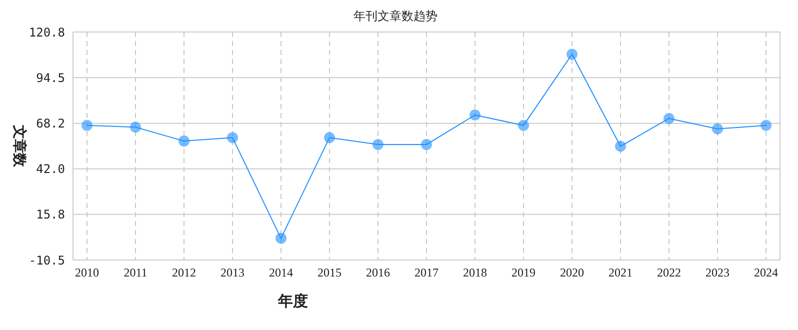 This screenshot has width=798, height=330. I want to click on y-tick-label: 120.8, so click(46, 32).